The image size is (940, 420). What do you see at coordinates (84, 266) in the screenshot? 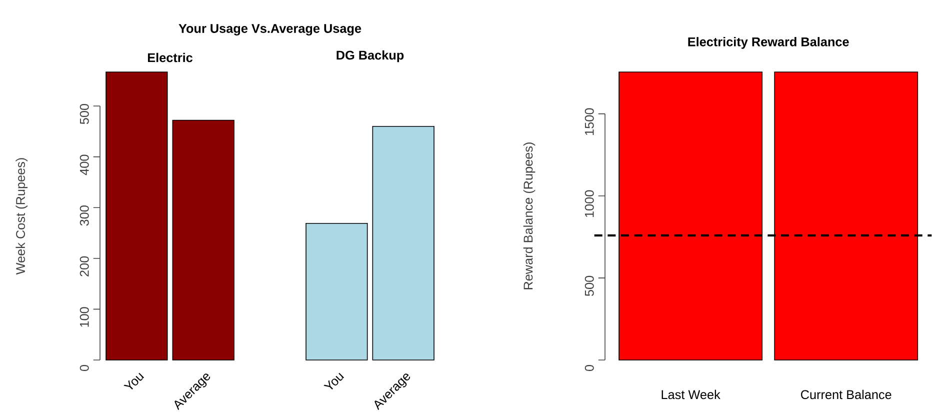
I see `y-tick-label: 200` at bounding box center [84, 266].